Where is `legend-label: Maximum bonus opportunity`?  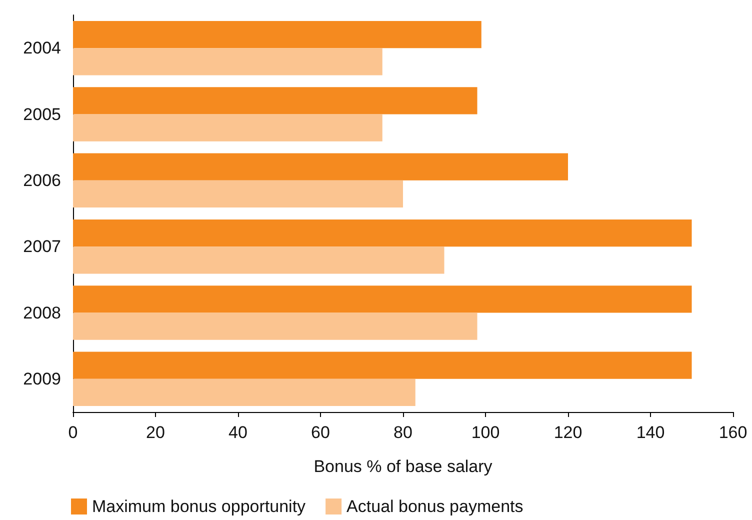 legend-label: Maximum bonus opportunity is located at coordinates (199, 506).